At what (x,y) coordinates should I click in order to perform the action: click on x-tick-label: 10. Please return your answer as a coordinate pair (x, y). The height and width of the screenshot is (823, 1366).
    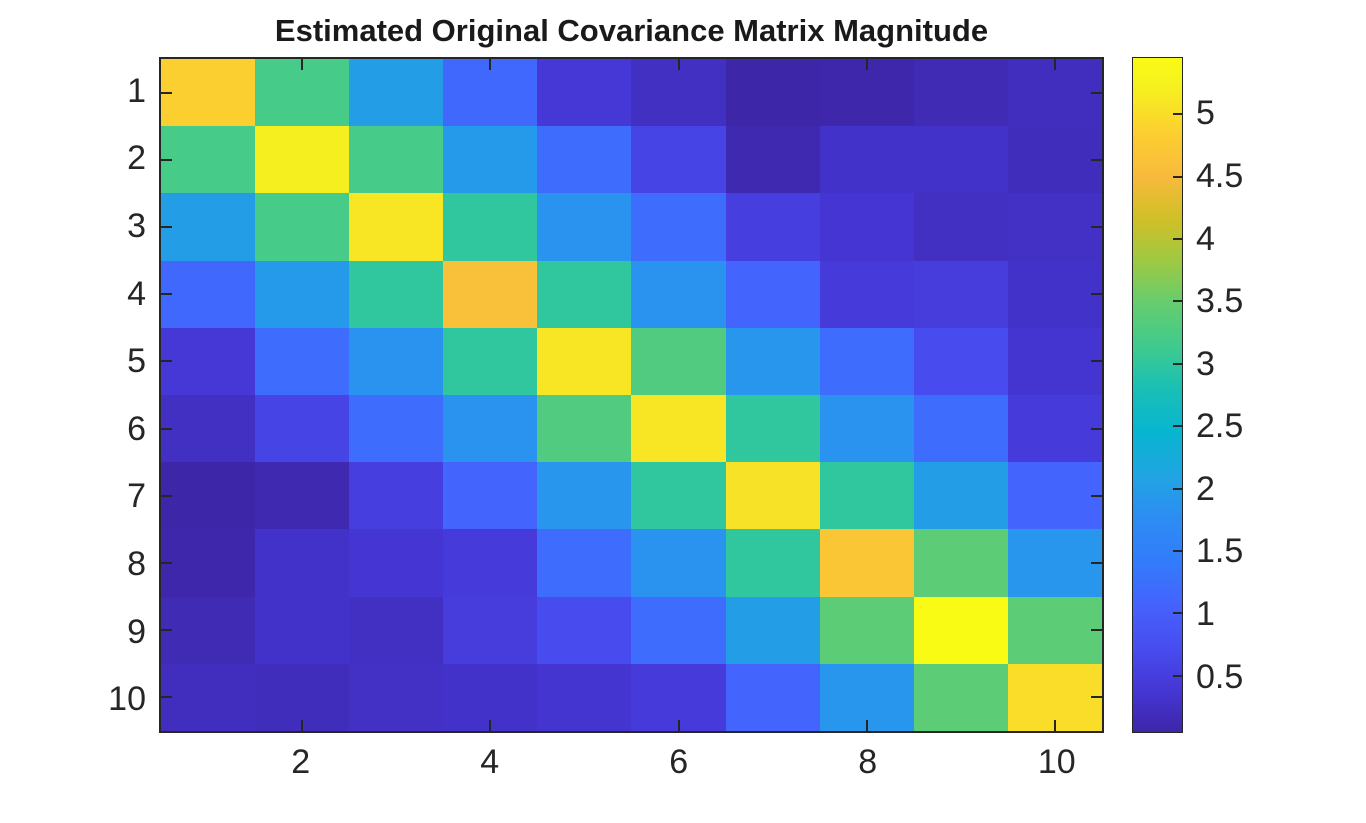
    Looking at the image, I should click on (1056, 762).